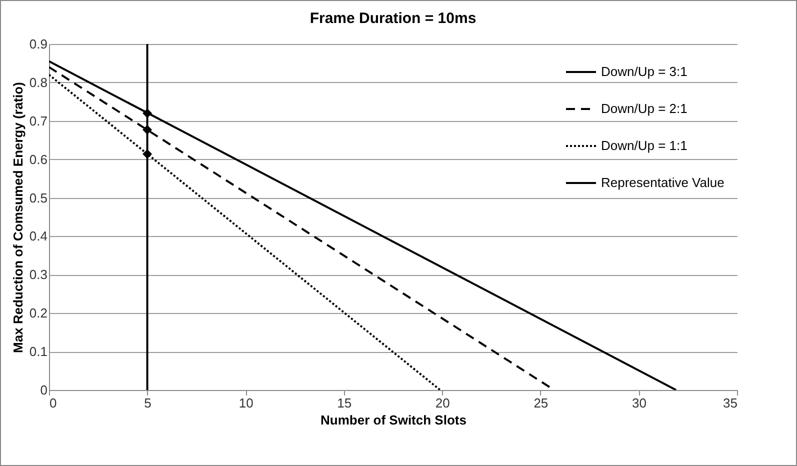  What do you see at coordinates (246, 403) in the screenshot?
I see `x-tick-label: 10` at bounding box center [246, 403].